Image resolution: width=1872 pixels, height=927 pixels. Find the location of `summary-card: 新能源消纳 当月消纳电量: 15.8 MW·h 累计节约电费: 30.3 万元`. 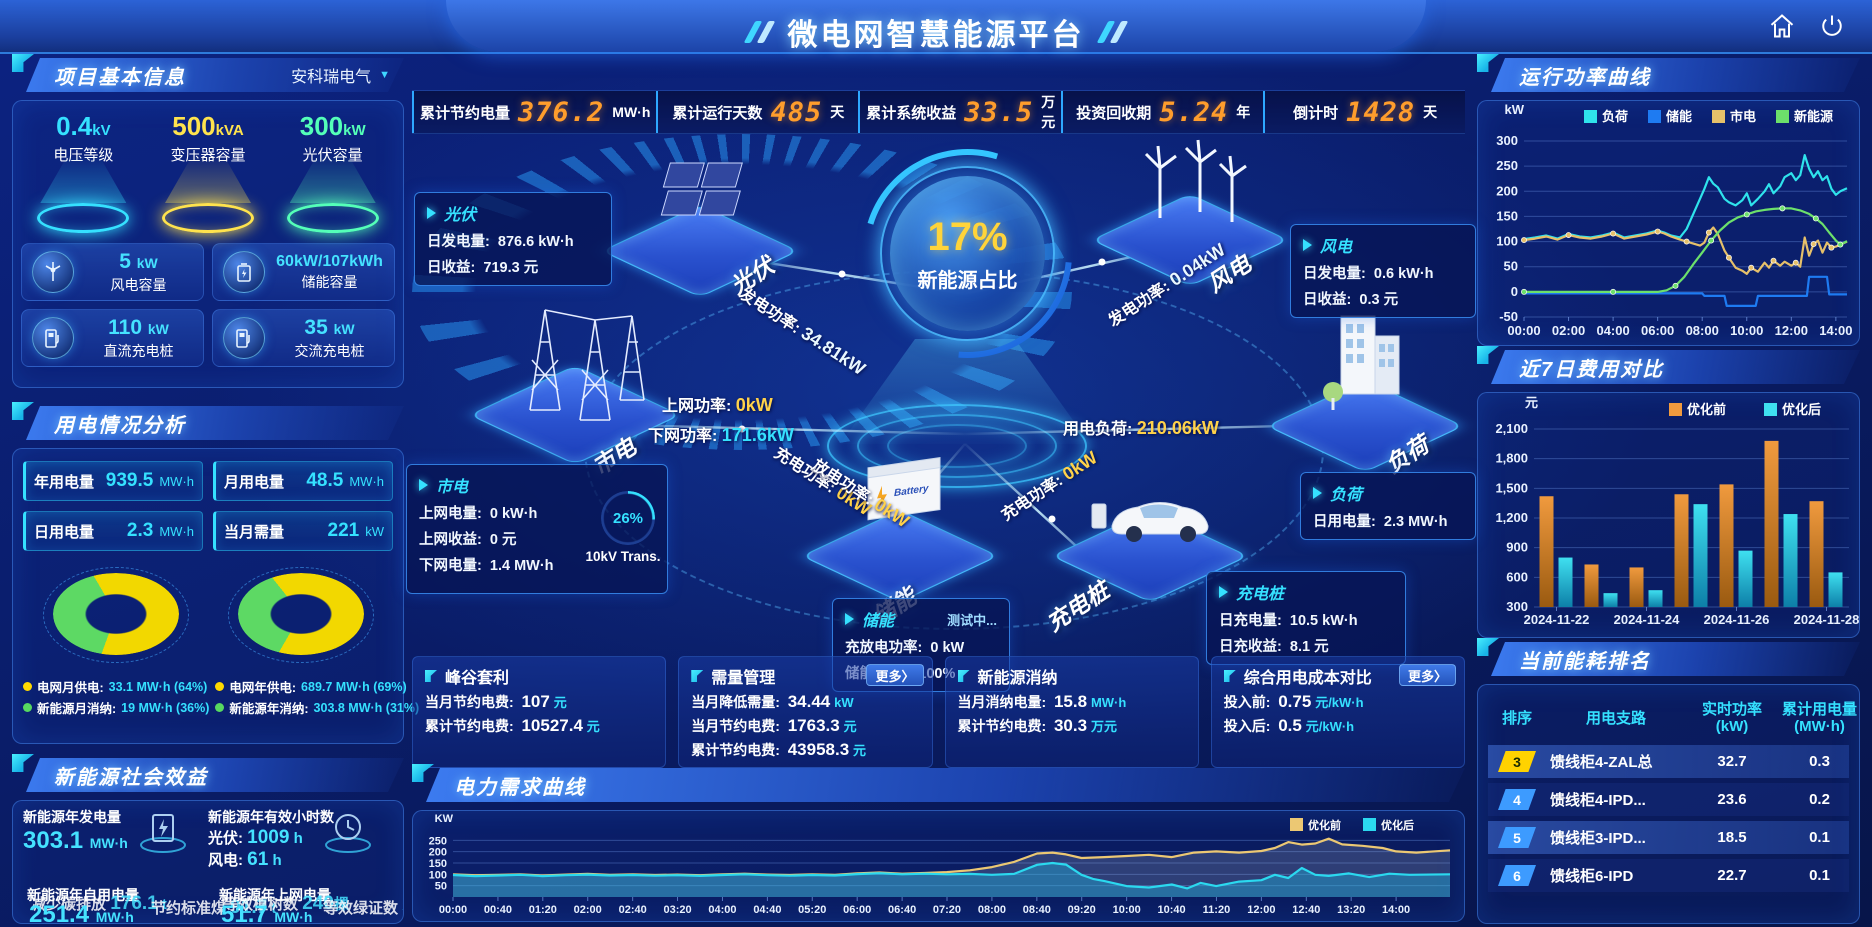

summary-card: 新能源消纳 当月消纳电量: 15.8 MW·h 累计节约电费: 30.3 万元 is located at coordinates (1071, 712).